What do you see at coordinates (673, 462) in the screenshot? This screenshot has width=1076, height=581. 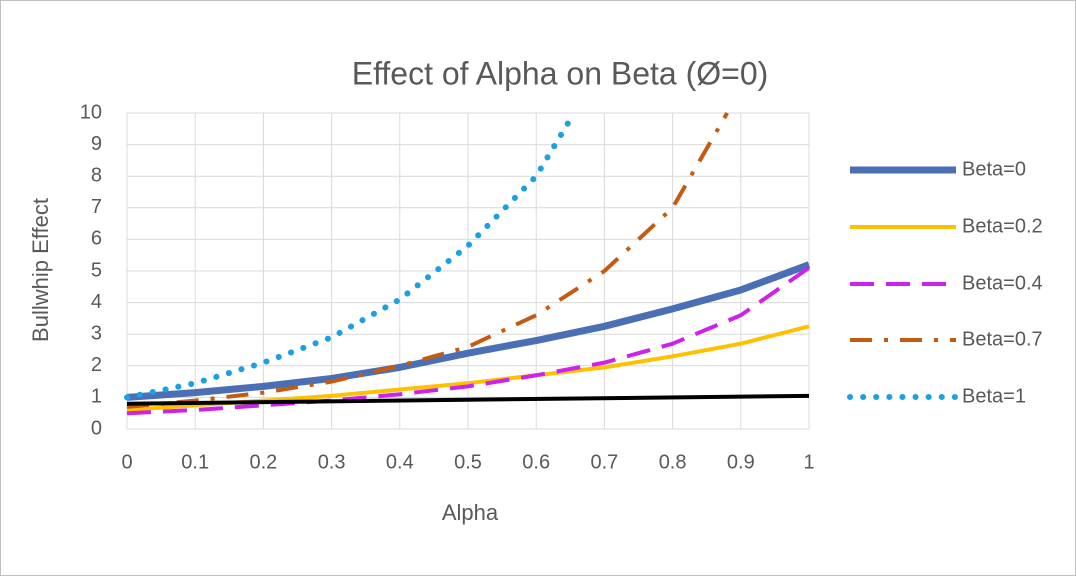 I see `x-tick-label: 0.8` at bounding box center [673, 462].